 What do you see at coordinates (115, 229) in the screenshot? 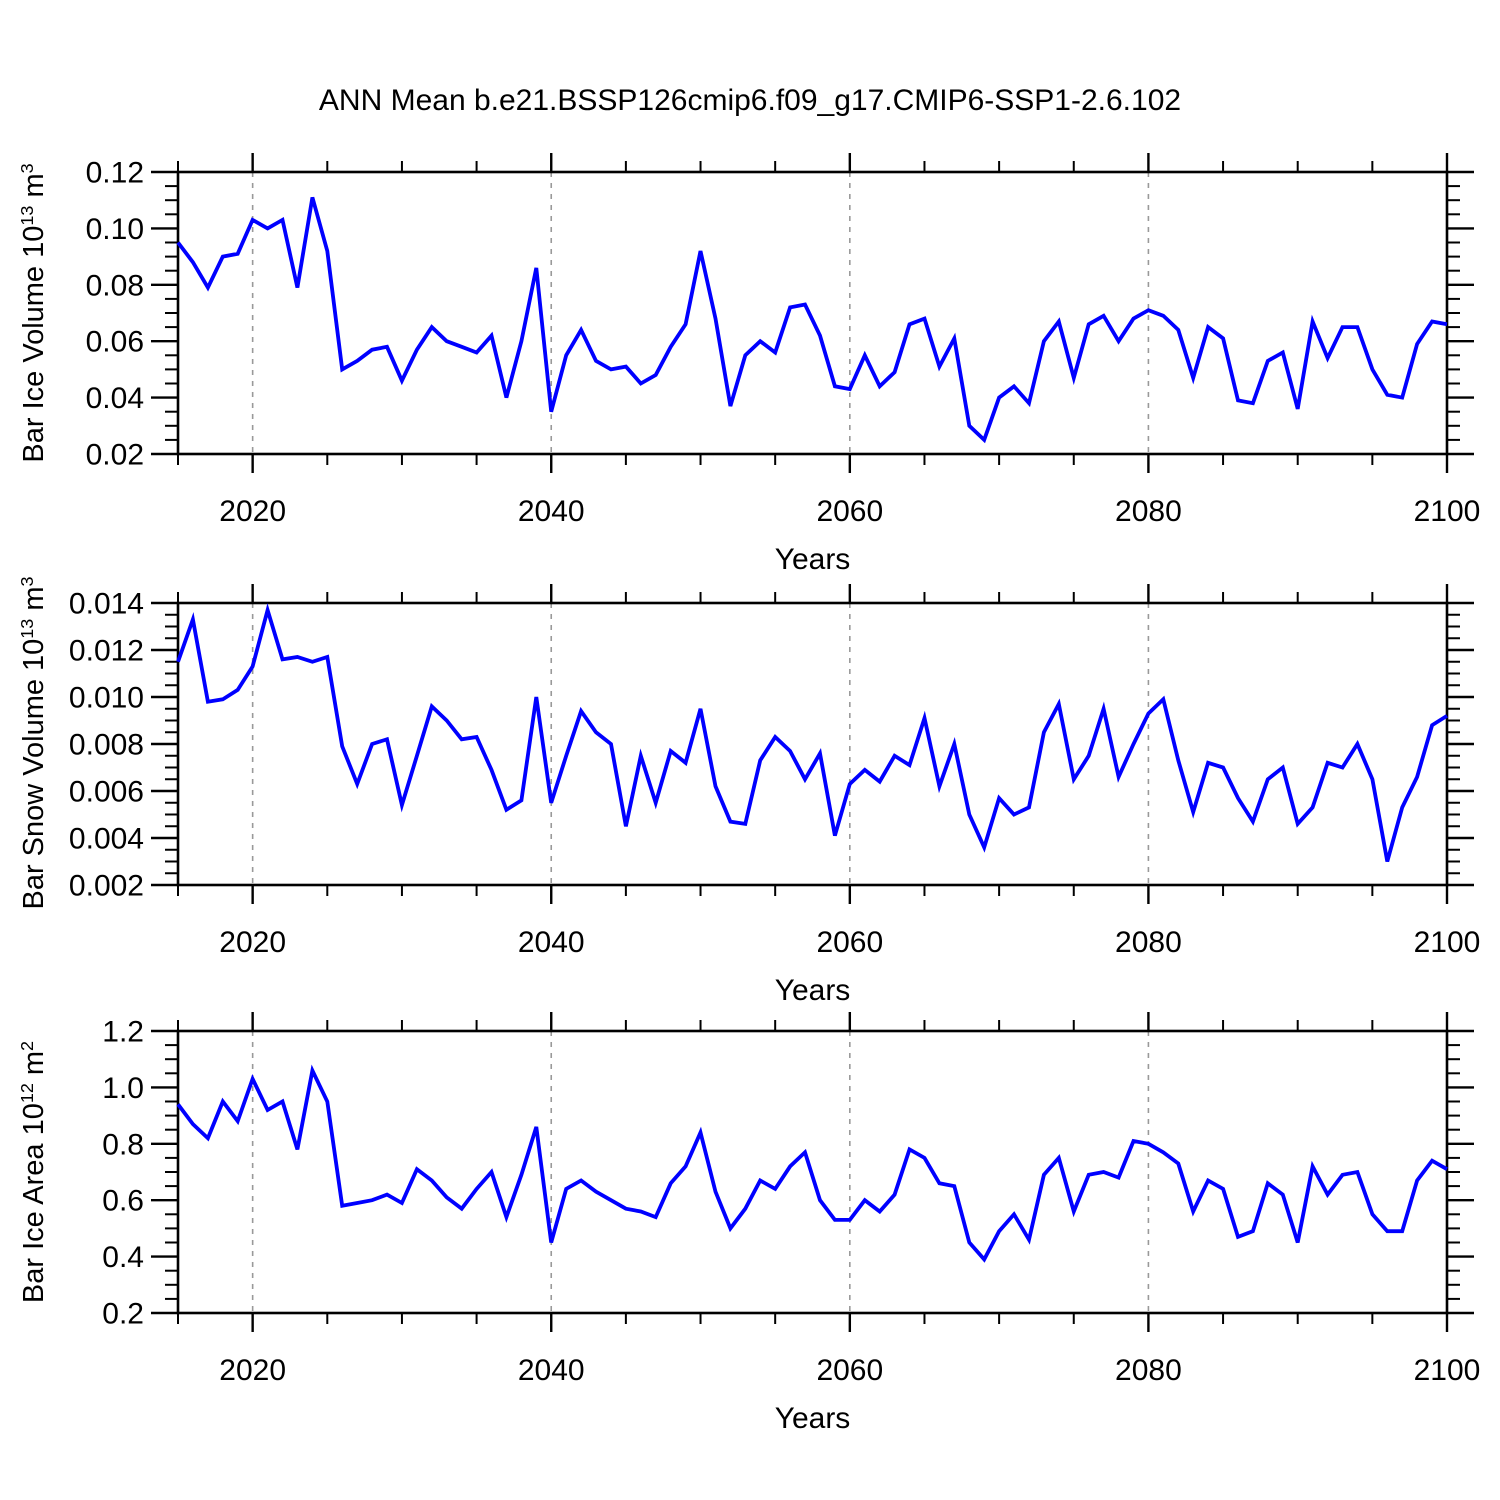
I see `y-tick-label: 0.10` at bounding box center [115, 229].